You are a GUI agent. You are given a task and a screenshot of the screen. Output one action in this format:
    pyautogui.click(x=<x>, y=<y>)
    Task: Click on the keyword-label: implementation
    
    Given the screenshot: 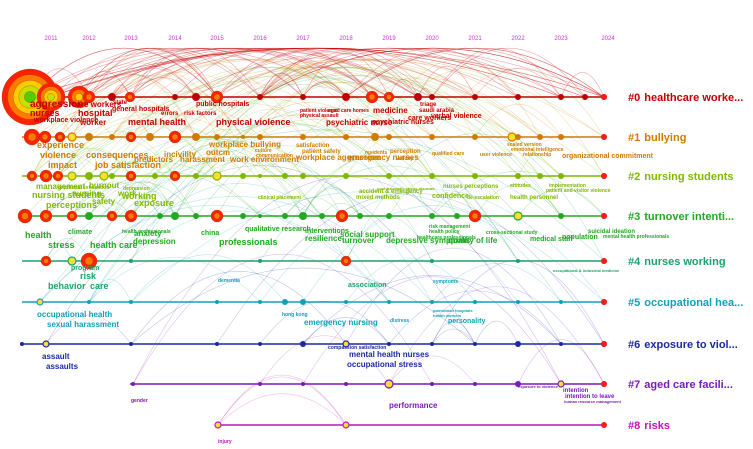 What is the action you would take?
    pyautogui.click(x=567, y=186)
    